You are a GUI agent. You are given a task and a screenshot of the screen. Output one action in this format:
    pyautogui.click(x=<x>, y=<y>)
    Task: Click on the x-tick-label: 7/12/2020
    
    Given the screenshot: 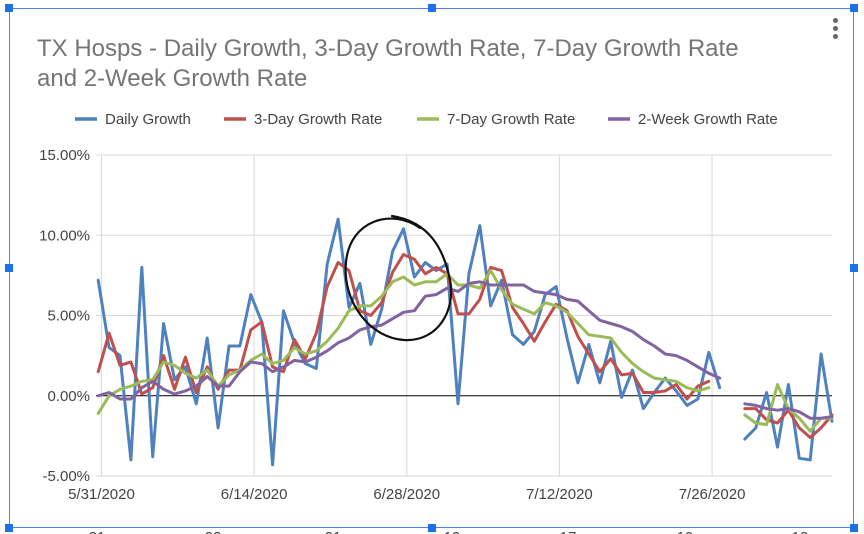 What is the action you would take?
    pyautogui.click(x=559, y=494)
    